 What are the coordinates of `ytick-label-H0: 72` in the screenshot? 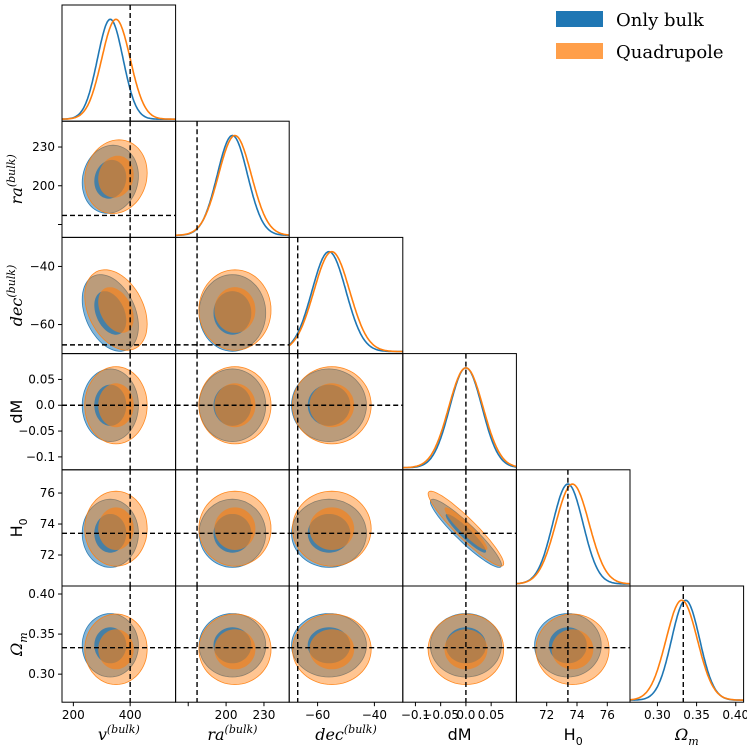 It's located at (47, 555).